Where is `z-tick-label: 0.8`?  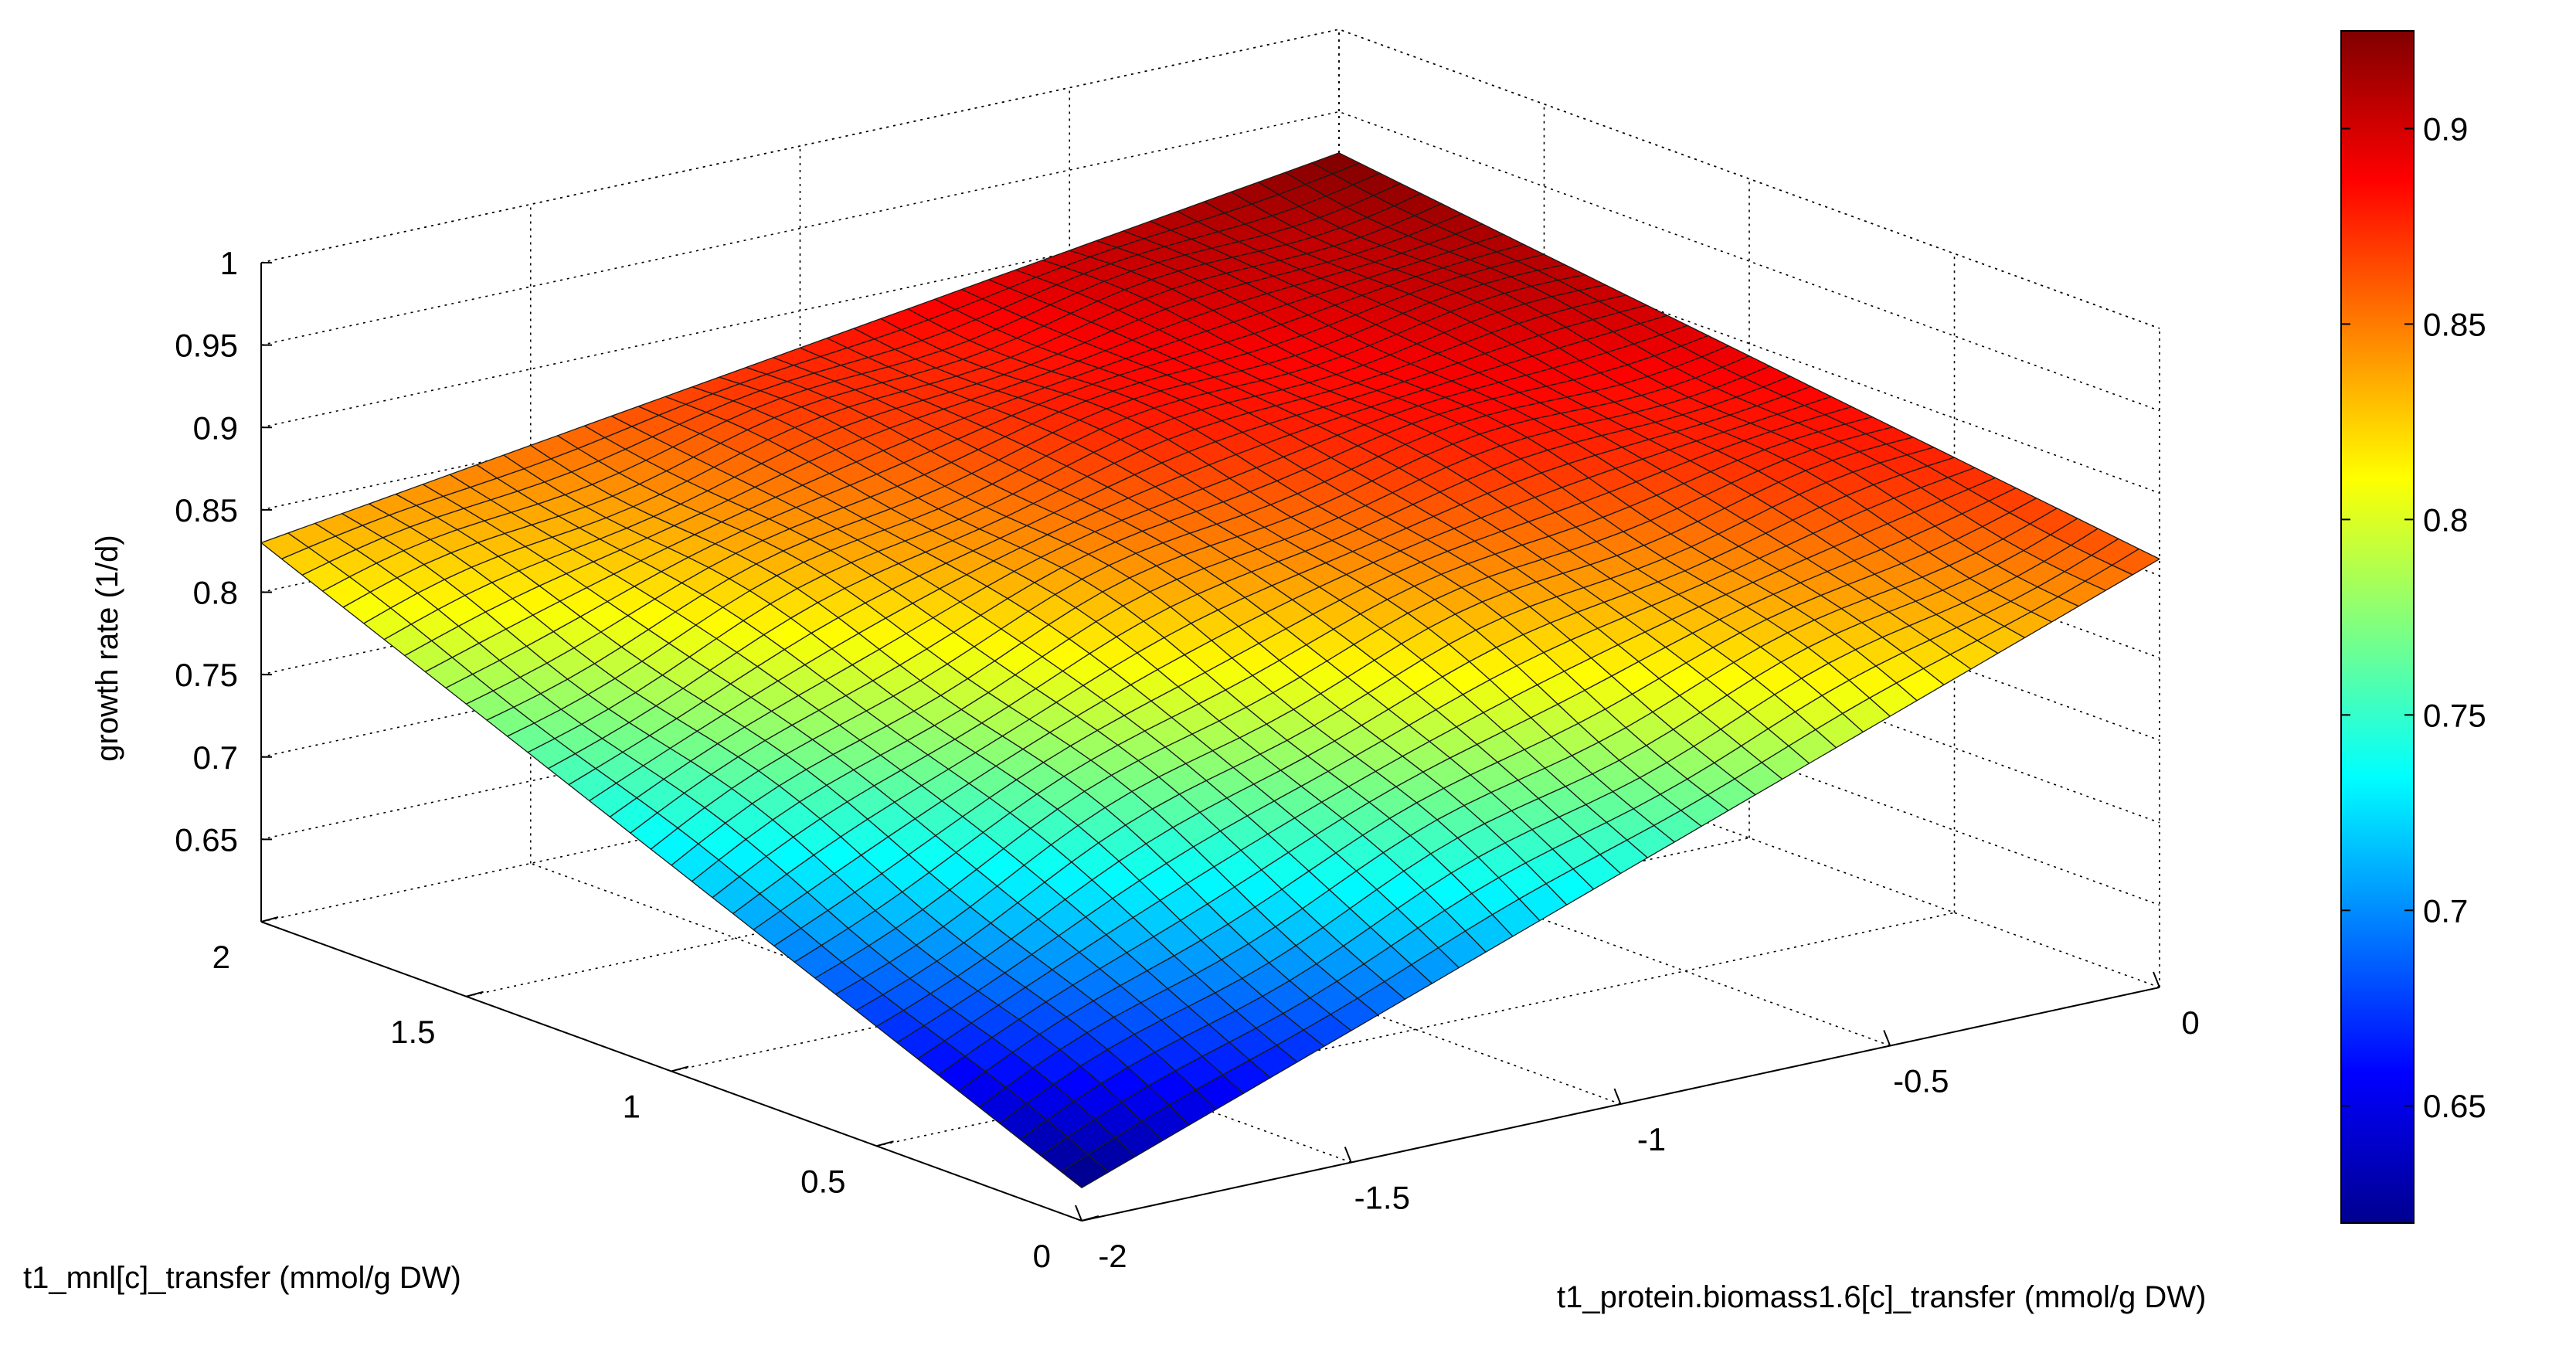 z-tick-label: 0.8 is located at coordinates (215, 593).